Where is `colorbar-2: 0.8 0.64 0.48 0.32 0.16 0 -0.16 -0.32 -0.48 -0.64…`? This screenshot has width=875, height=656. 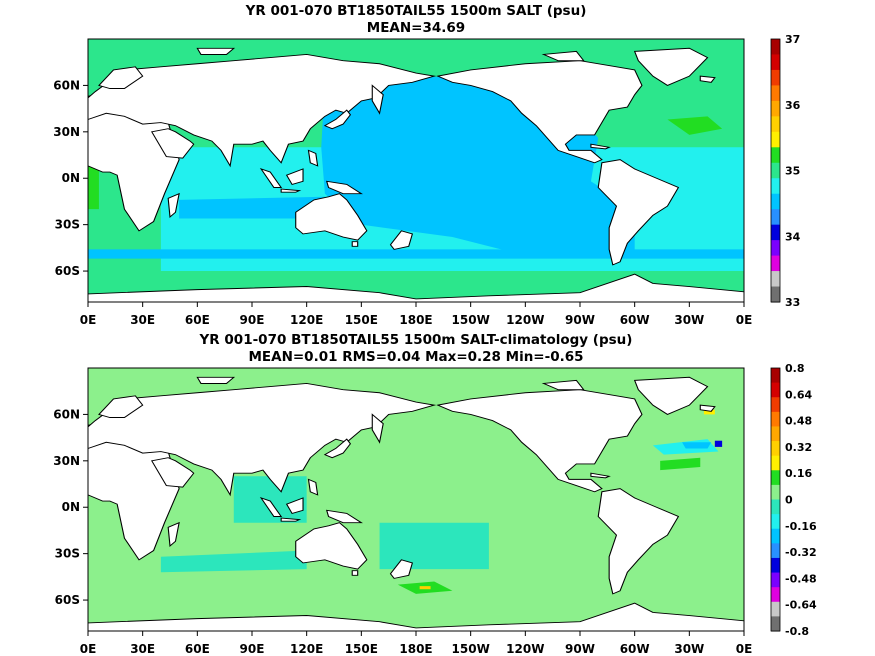
colorbar-2: 0.8 0.64 0.48 0.32 0.16 0 -0.16 -0.32 -0.48 -0.64… is located at coordinates (793, 500).